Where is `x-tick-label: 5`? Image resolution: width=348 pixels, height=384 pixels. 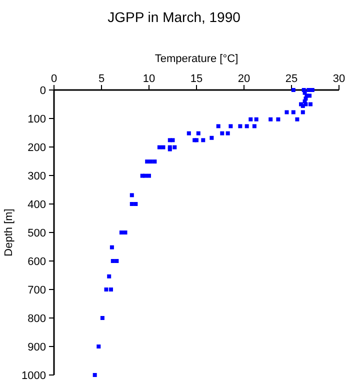
x-tick-label: 5 is located at coordinates (101, 79).